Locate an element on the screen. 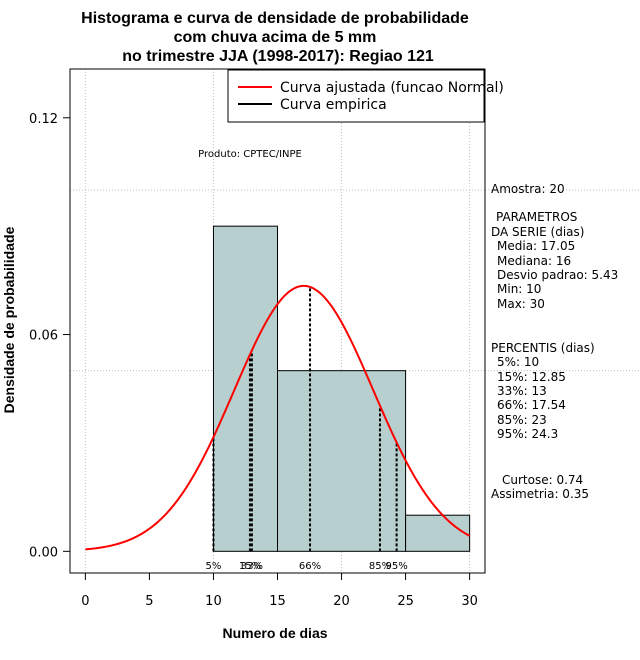 The width and height of the screenshot is (640, 660). percentile-label-1: 15% is located at coordinates (250, 566).